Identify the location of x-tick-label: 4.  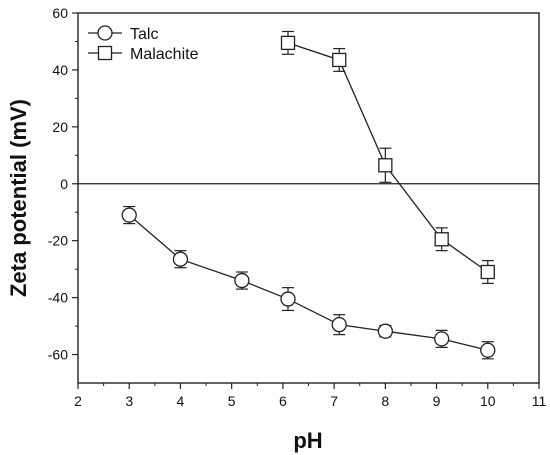
(181, 401).